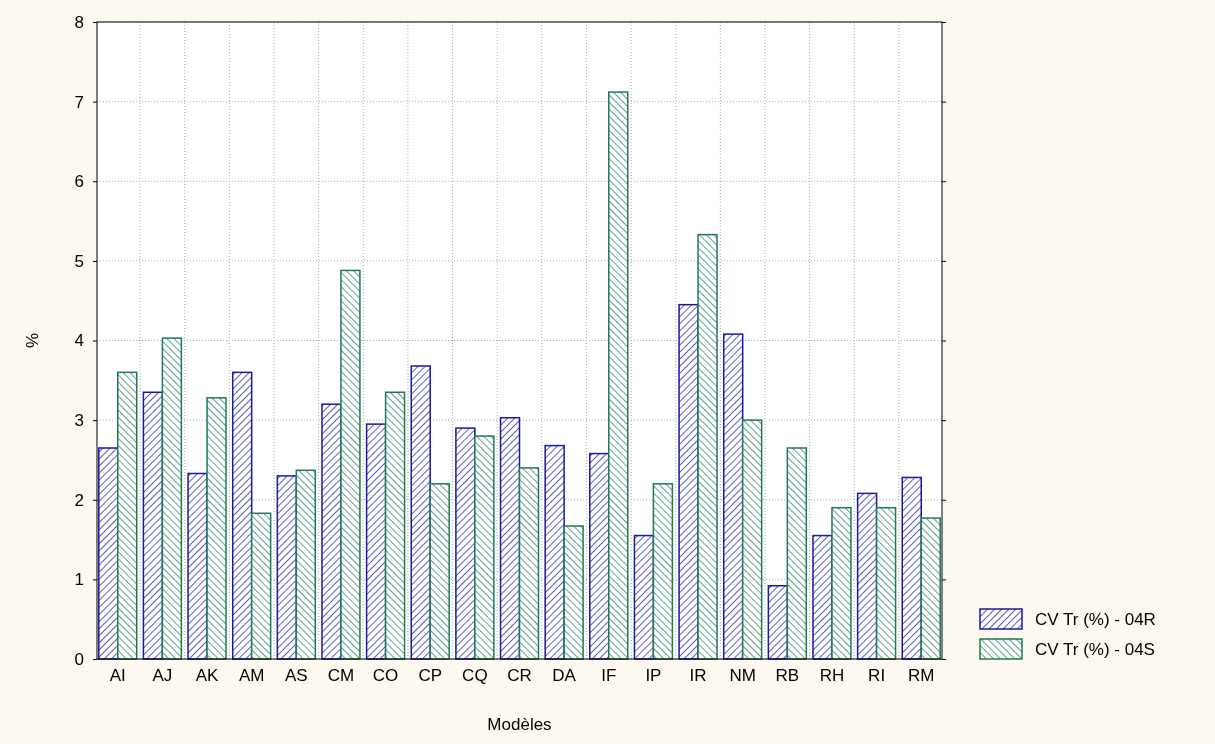 The height and width of the screenshot is (744, 1215). Describe the element at coordinates (79, 421) in the screenshot. I see `y-tick-label: 3` at that location.